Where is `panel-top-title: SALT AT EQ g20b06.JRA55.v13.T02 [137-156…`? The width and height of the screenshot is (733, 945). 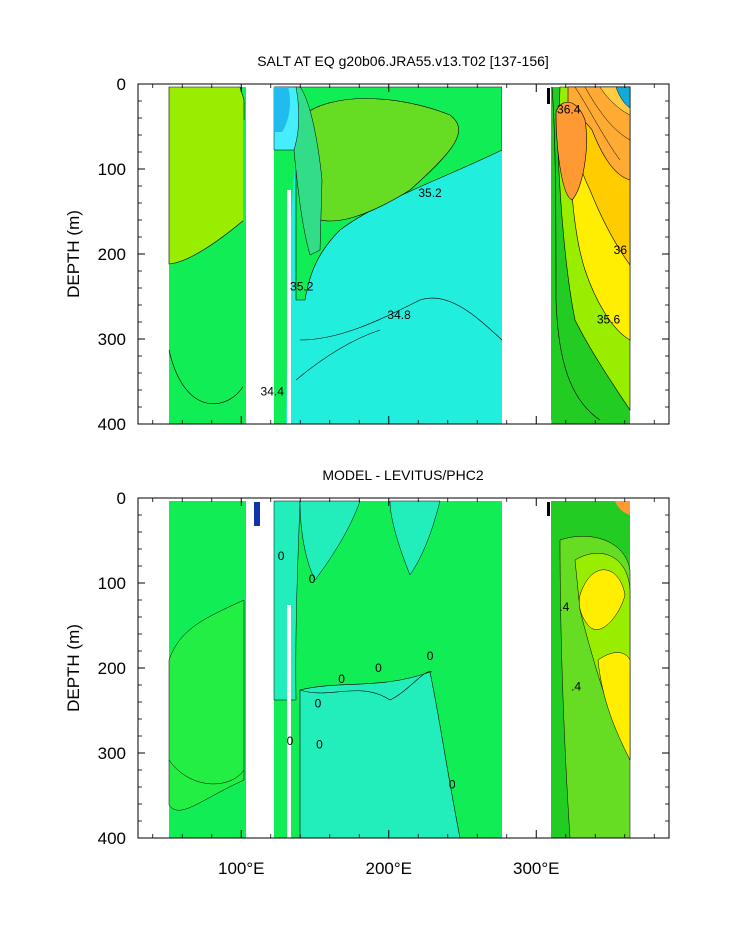 panel-top-title: SALT AT EQ g20b06.JRA55.v13.T02 [137-156… is located at coordinates (403, 61).